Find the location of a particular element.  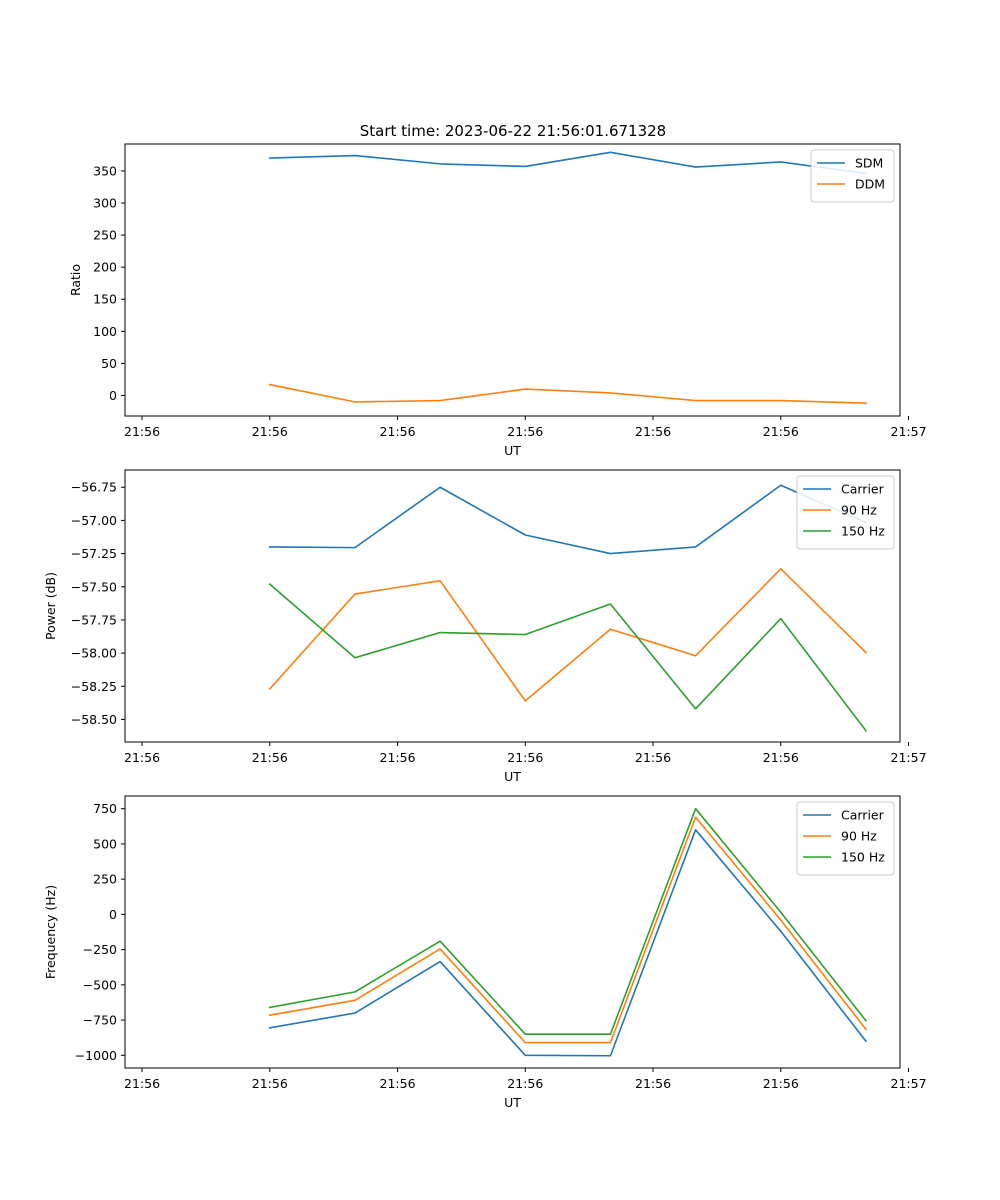

series-line-ddm is located at coordinates (567, 393).